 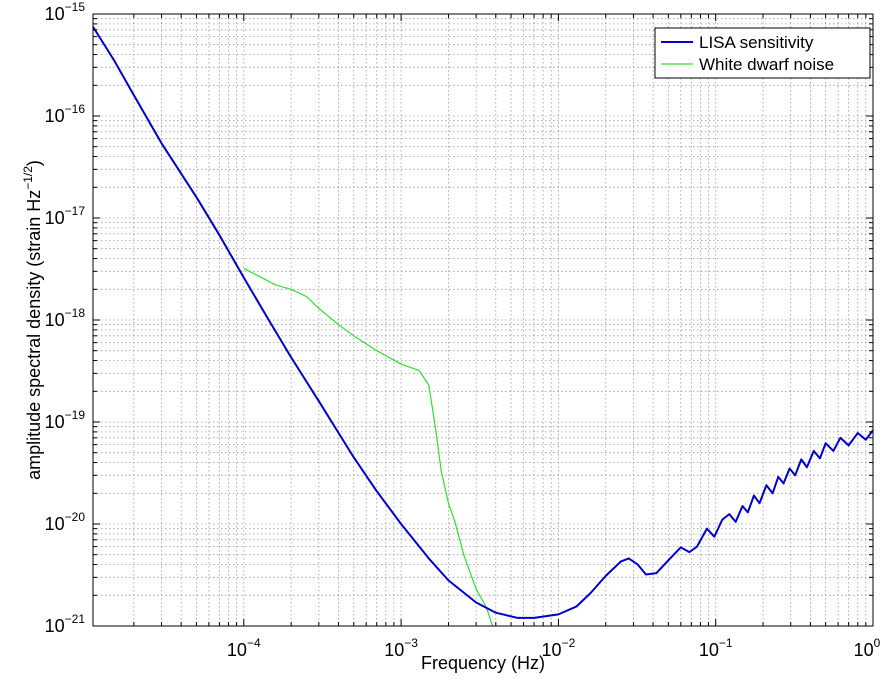 I want to click on y-tick-label: 10−21, so click(x=65, y=624).